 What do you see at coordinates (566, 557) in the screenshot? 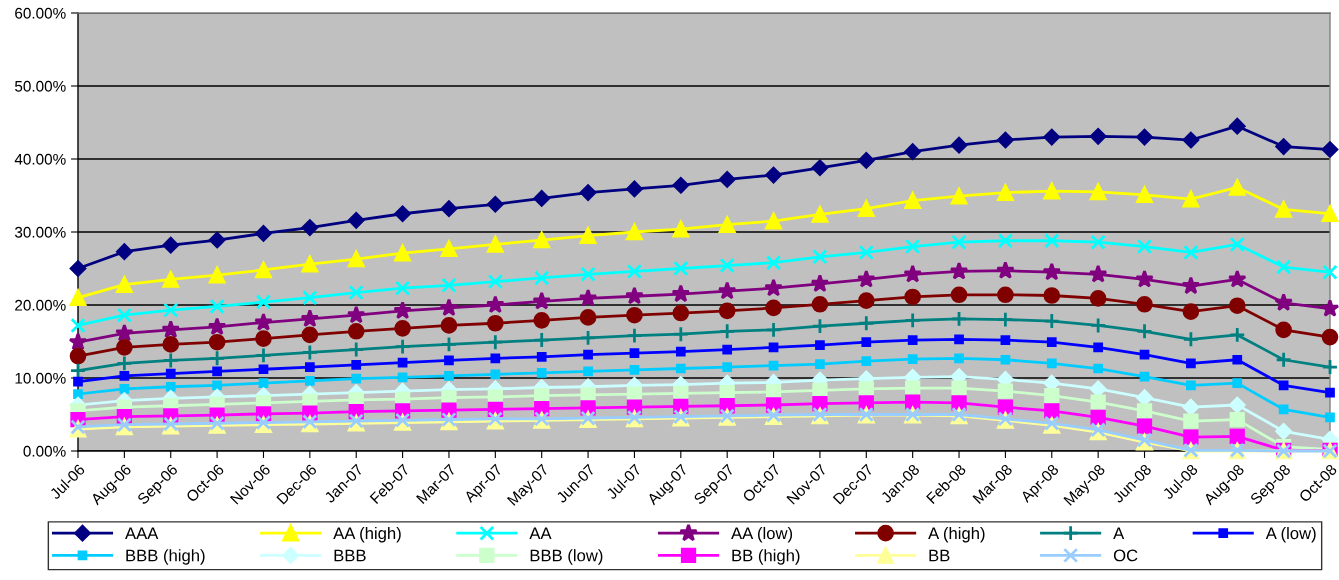
I see `legend-label: BBB (low)` at bounding box center [566, 557].